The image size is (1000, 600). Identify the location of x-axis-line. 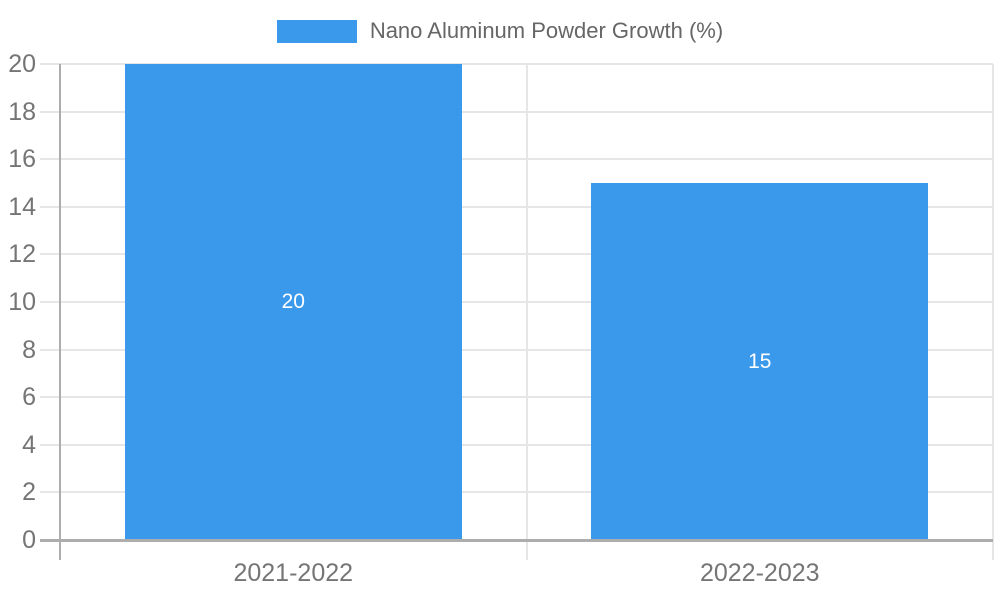
(516, 540).